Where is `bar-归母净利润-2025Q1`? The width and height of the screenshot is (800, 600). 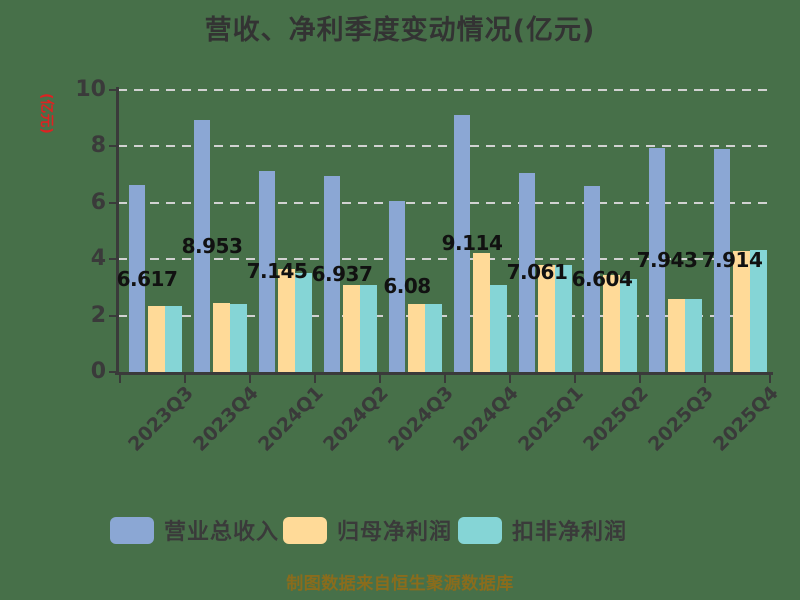 bar-归母净利润-2025Q1 is located at coordinates (546, 318).